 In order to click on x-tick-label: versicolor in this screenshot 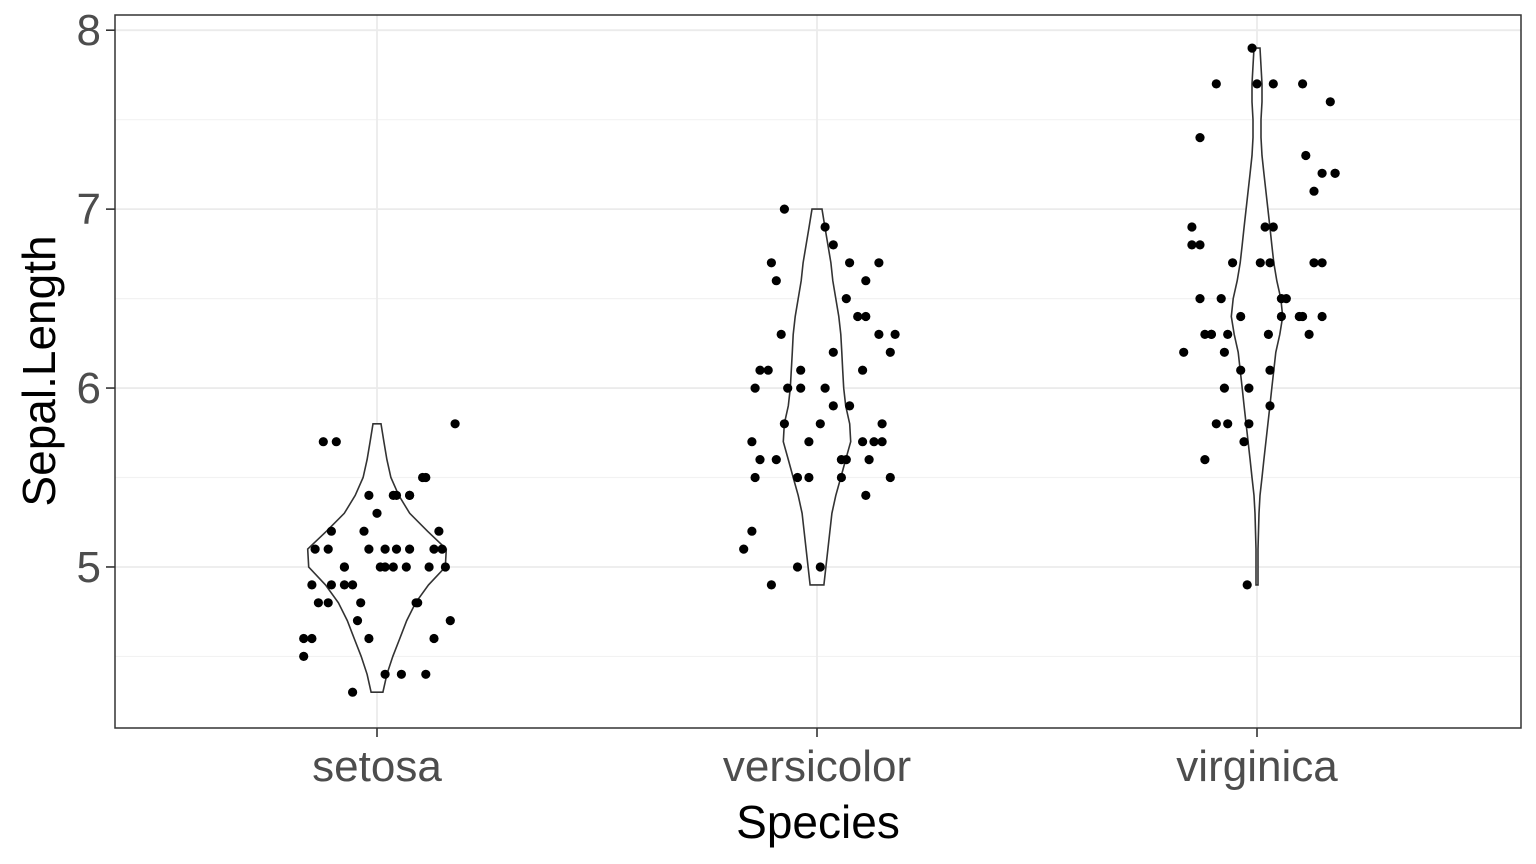, I will do `click(817, 766)`.